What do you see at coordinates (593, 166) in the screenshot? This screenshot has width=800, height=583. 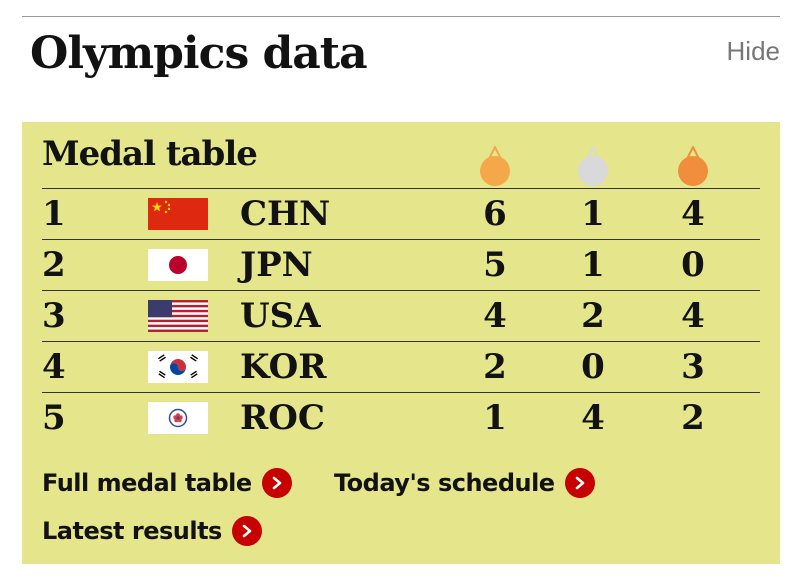 I see `silver-medal-icon` at bounding box center [593, 166].